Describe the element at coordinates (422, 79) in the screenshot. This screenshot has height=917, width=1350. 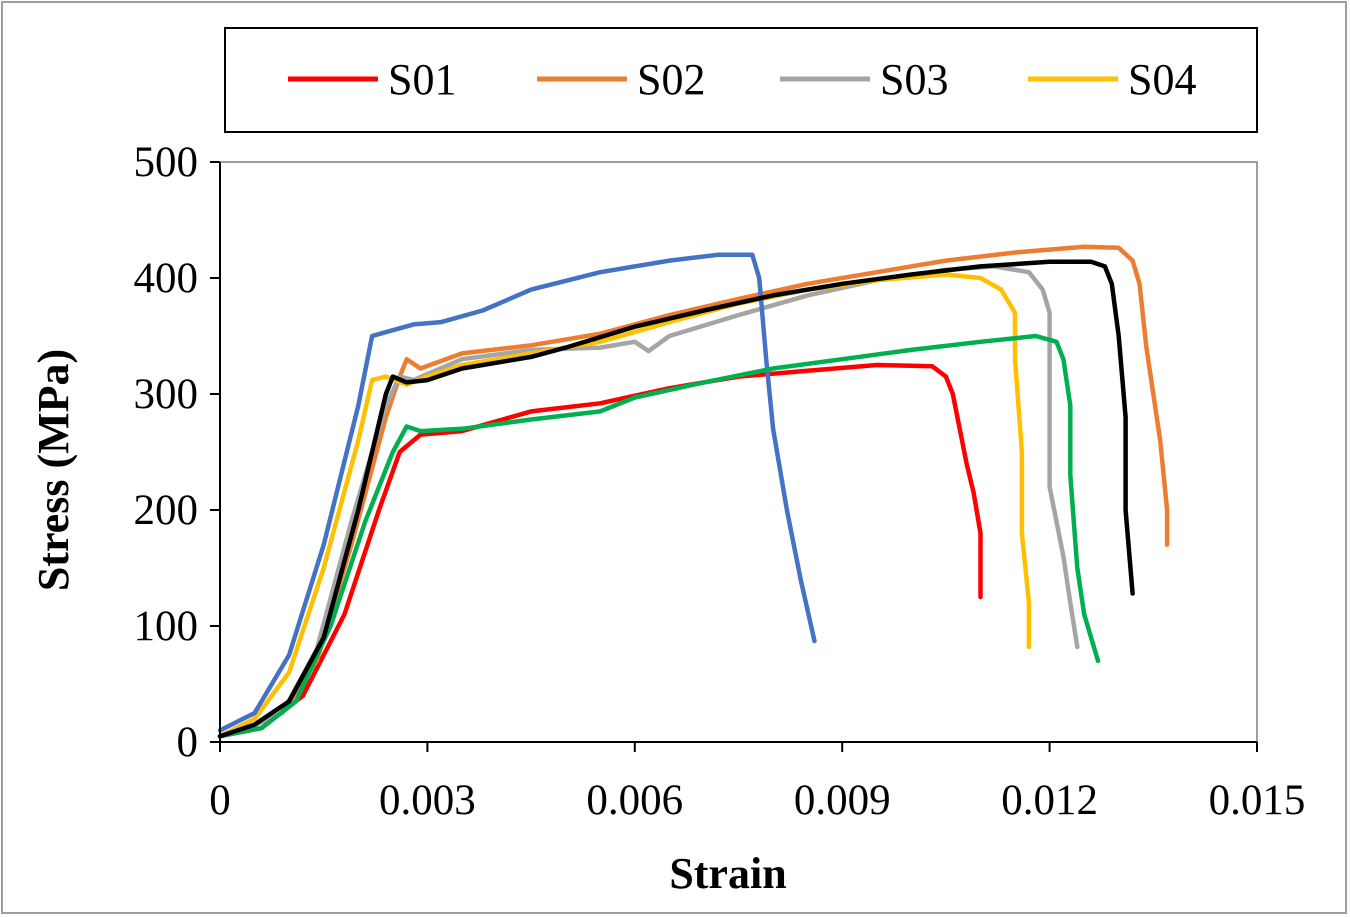
I see `legend-label-s01: S01` at that location.